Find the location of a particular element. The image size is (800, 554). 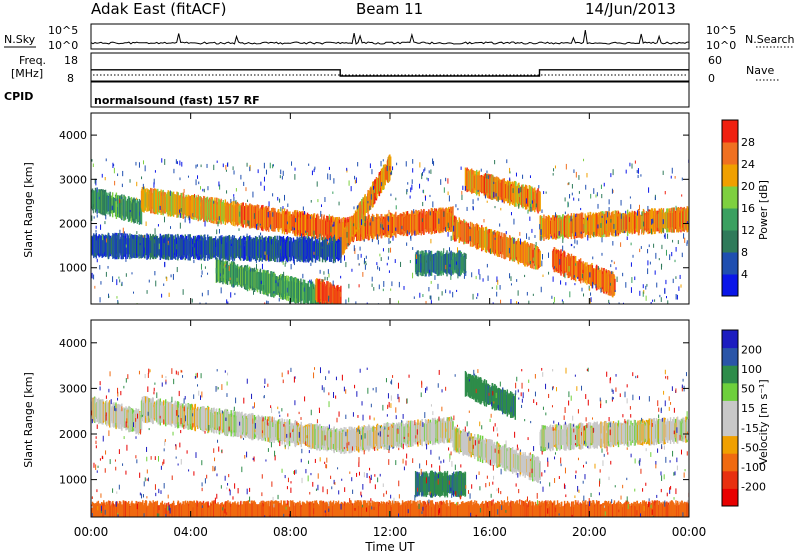

nave-tick-top: 60 is located at coordinates (715, 60).